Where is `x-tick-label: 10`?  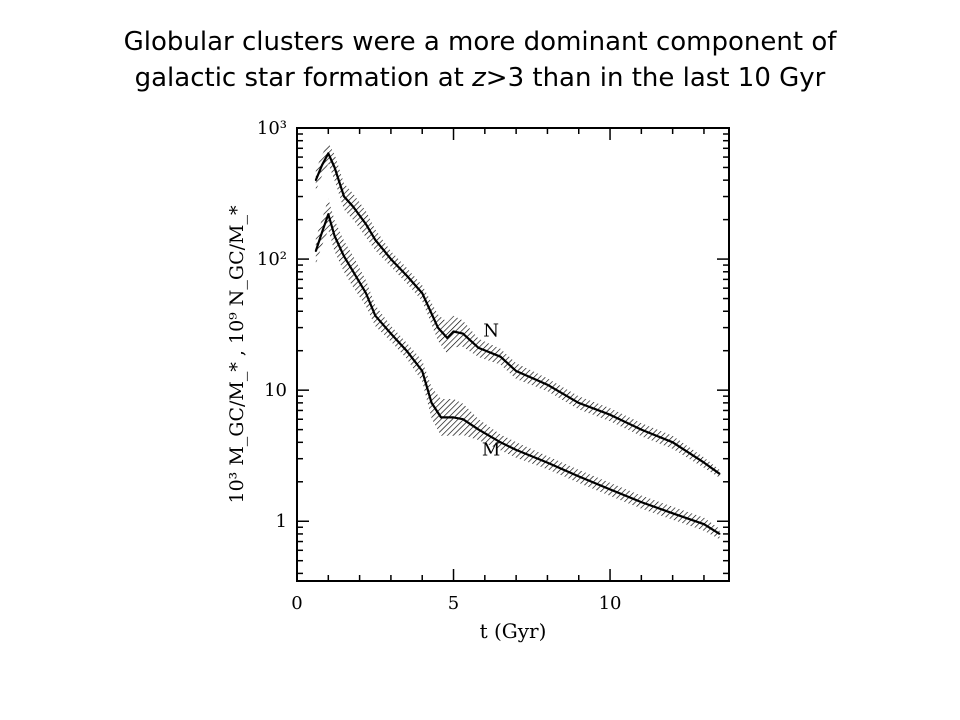
x-tick-label: 10 is located at coordinates (610, 603).